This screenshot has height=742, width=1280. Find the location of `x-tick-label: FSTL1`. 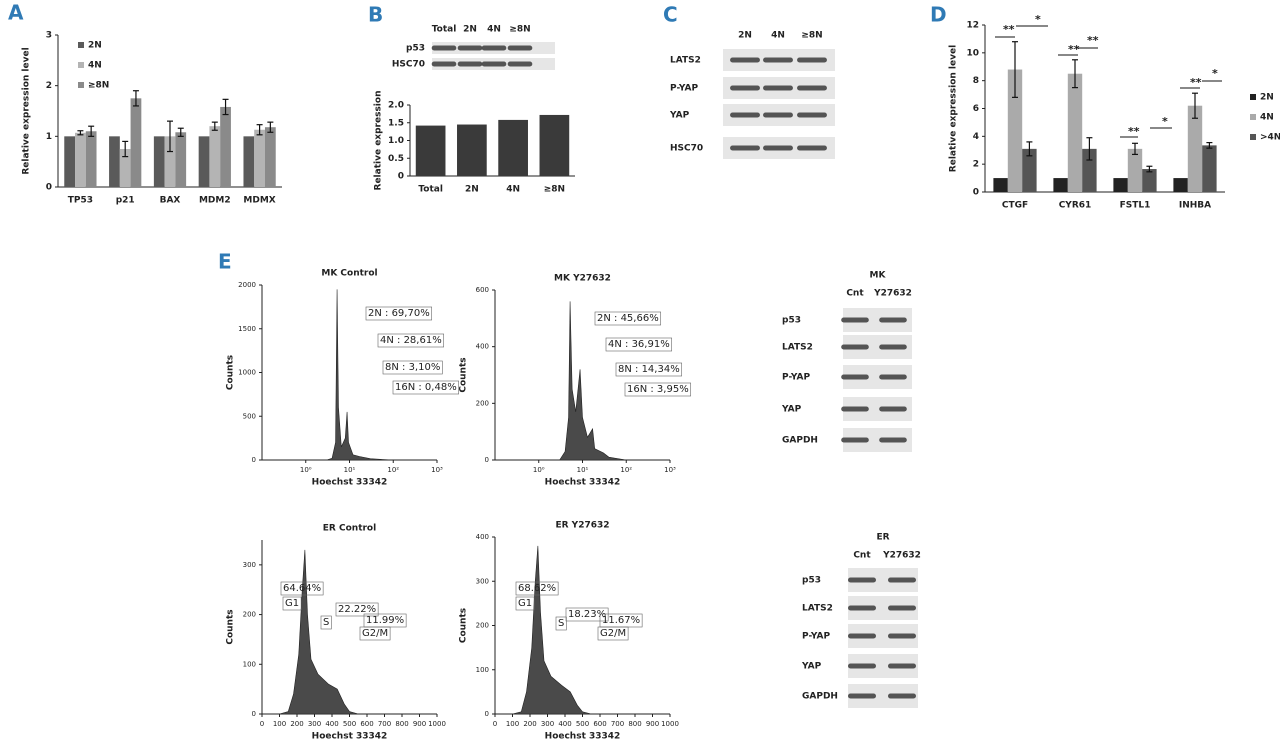

x-tick-label: FSTL1 is located at coordinates (1135, 206).